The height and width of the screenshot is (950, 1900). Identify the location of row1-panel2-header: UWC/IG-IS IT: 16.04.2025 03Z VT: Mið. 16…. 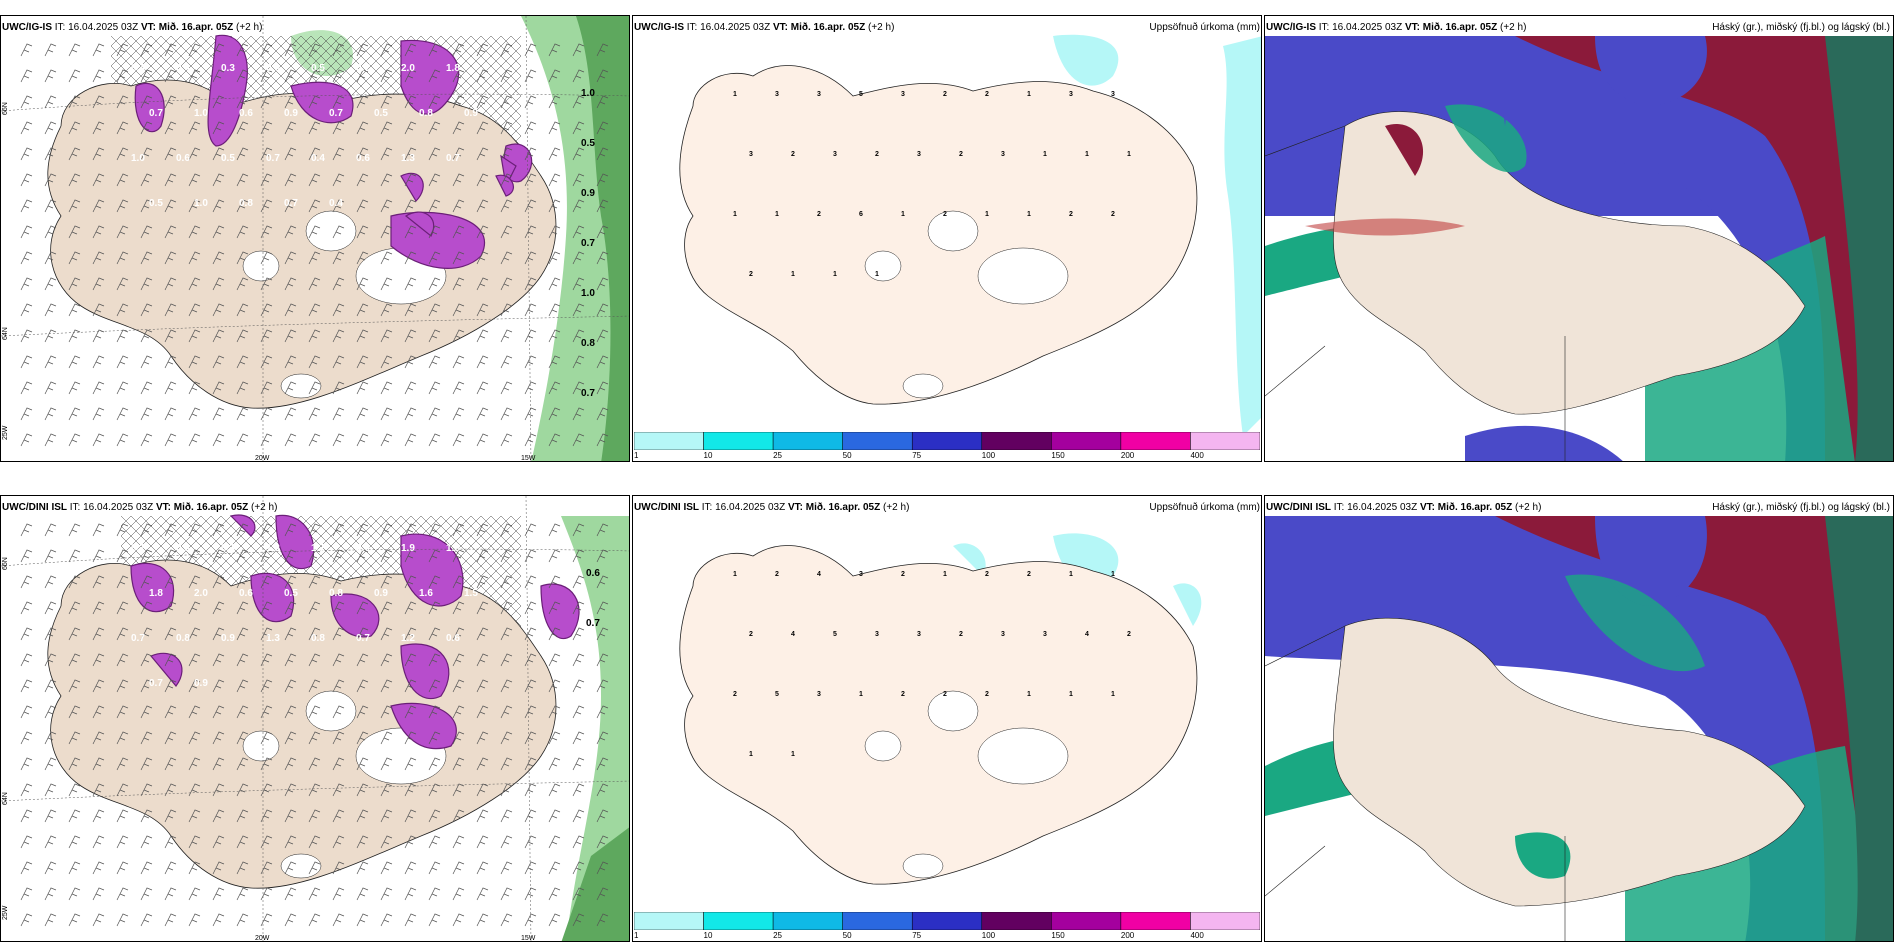
(764, 27).